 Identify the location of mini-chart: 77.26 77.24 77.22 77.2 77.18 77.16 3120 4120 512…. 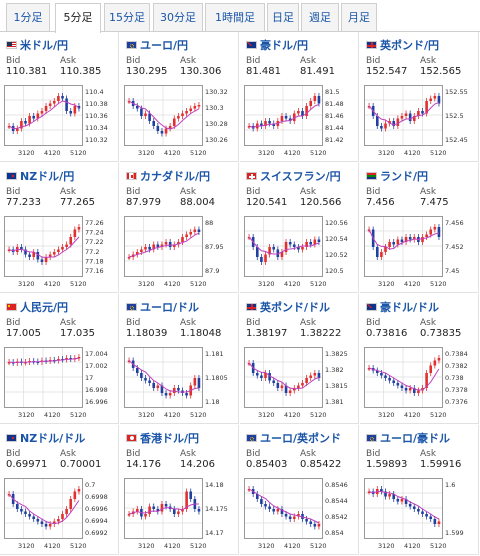
(60, 252).